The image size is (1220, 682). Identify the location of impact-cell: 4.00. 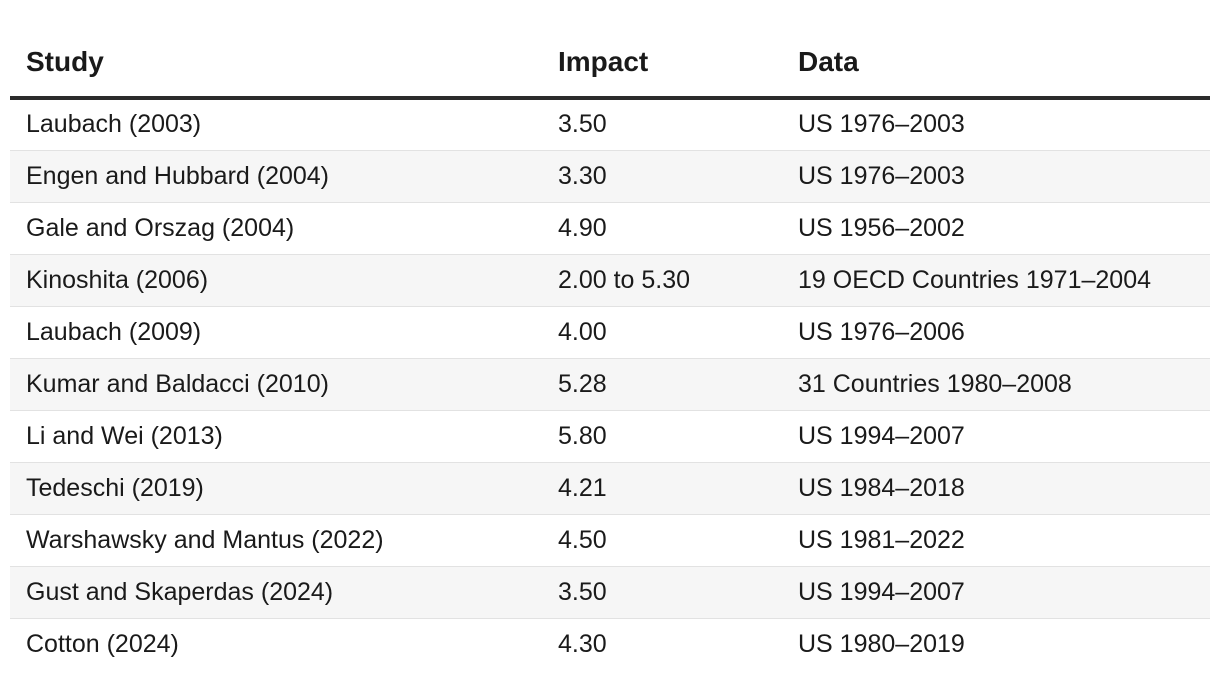
(662, 332).